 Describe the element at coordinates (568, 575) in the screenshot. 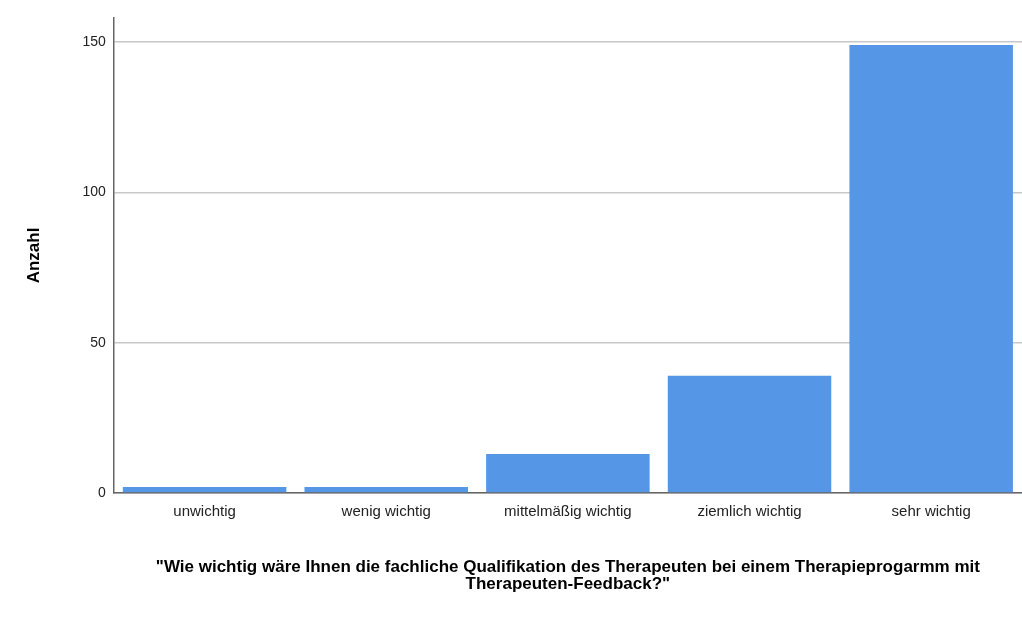

I see `x-axis-title: "Wie wichtig wäre Ihnen die fachliche Qualifikation des Therapeuten bei einem Therapieprogarmm mit Therapeuten-Feedback?"` at that location.